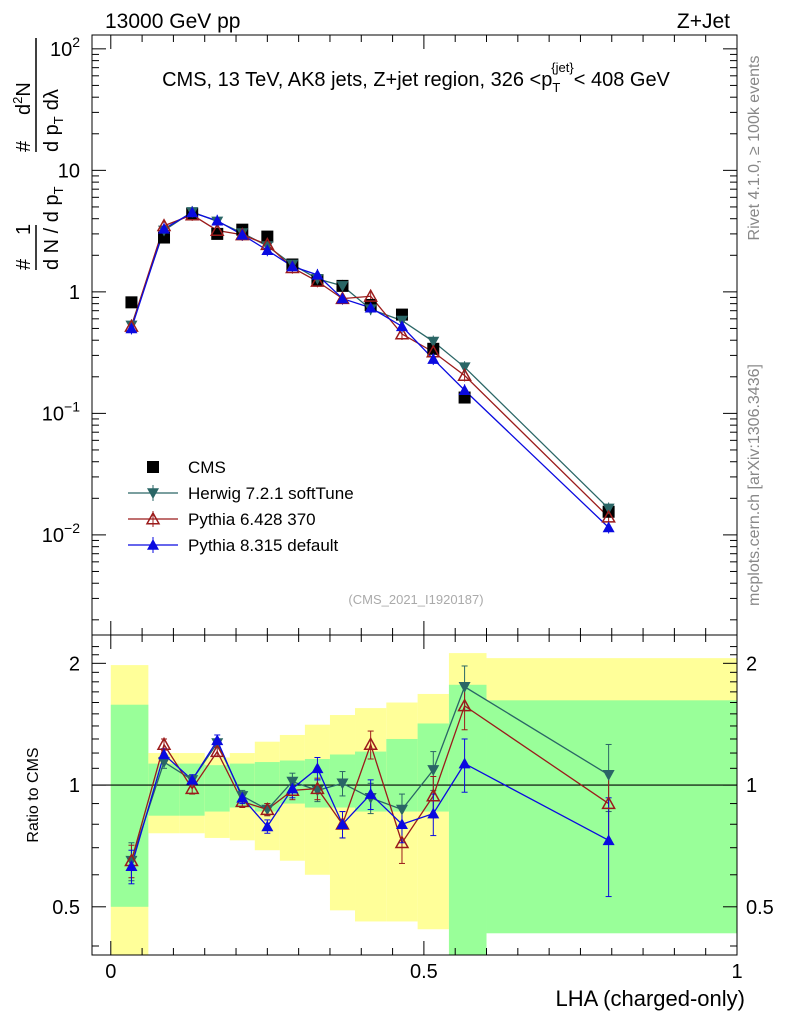 This screenshot has width=786, height=1024. Describe the element at coordinates (53, 228) in the screenshot. I see `svg-text: d N / d pT` at that location.